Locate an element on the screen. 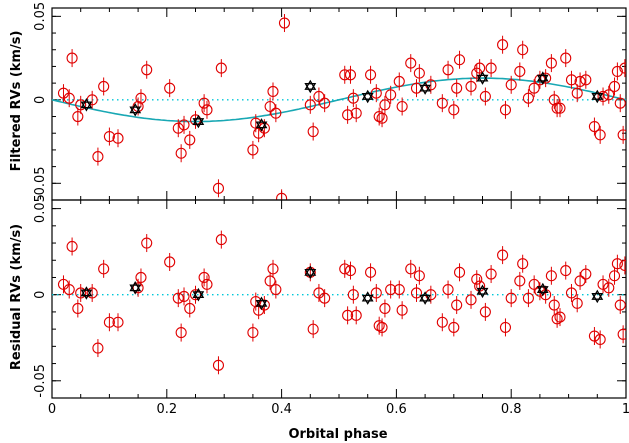 This screenshot has width=629, height=443. y-tick-label: 0 is located at coordinates (40, 295).